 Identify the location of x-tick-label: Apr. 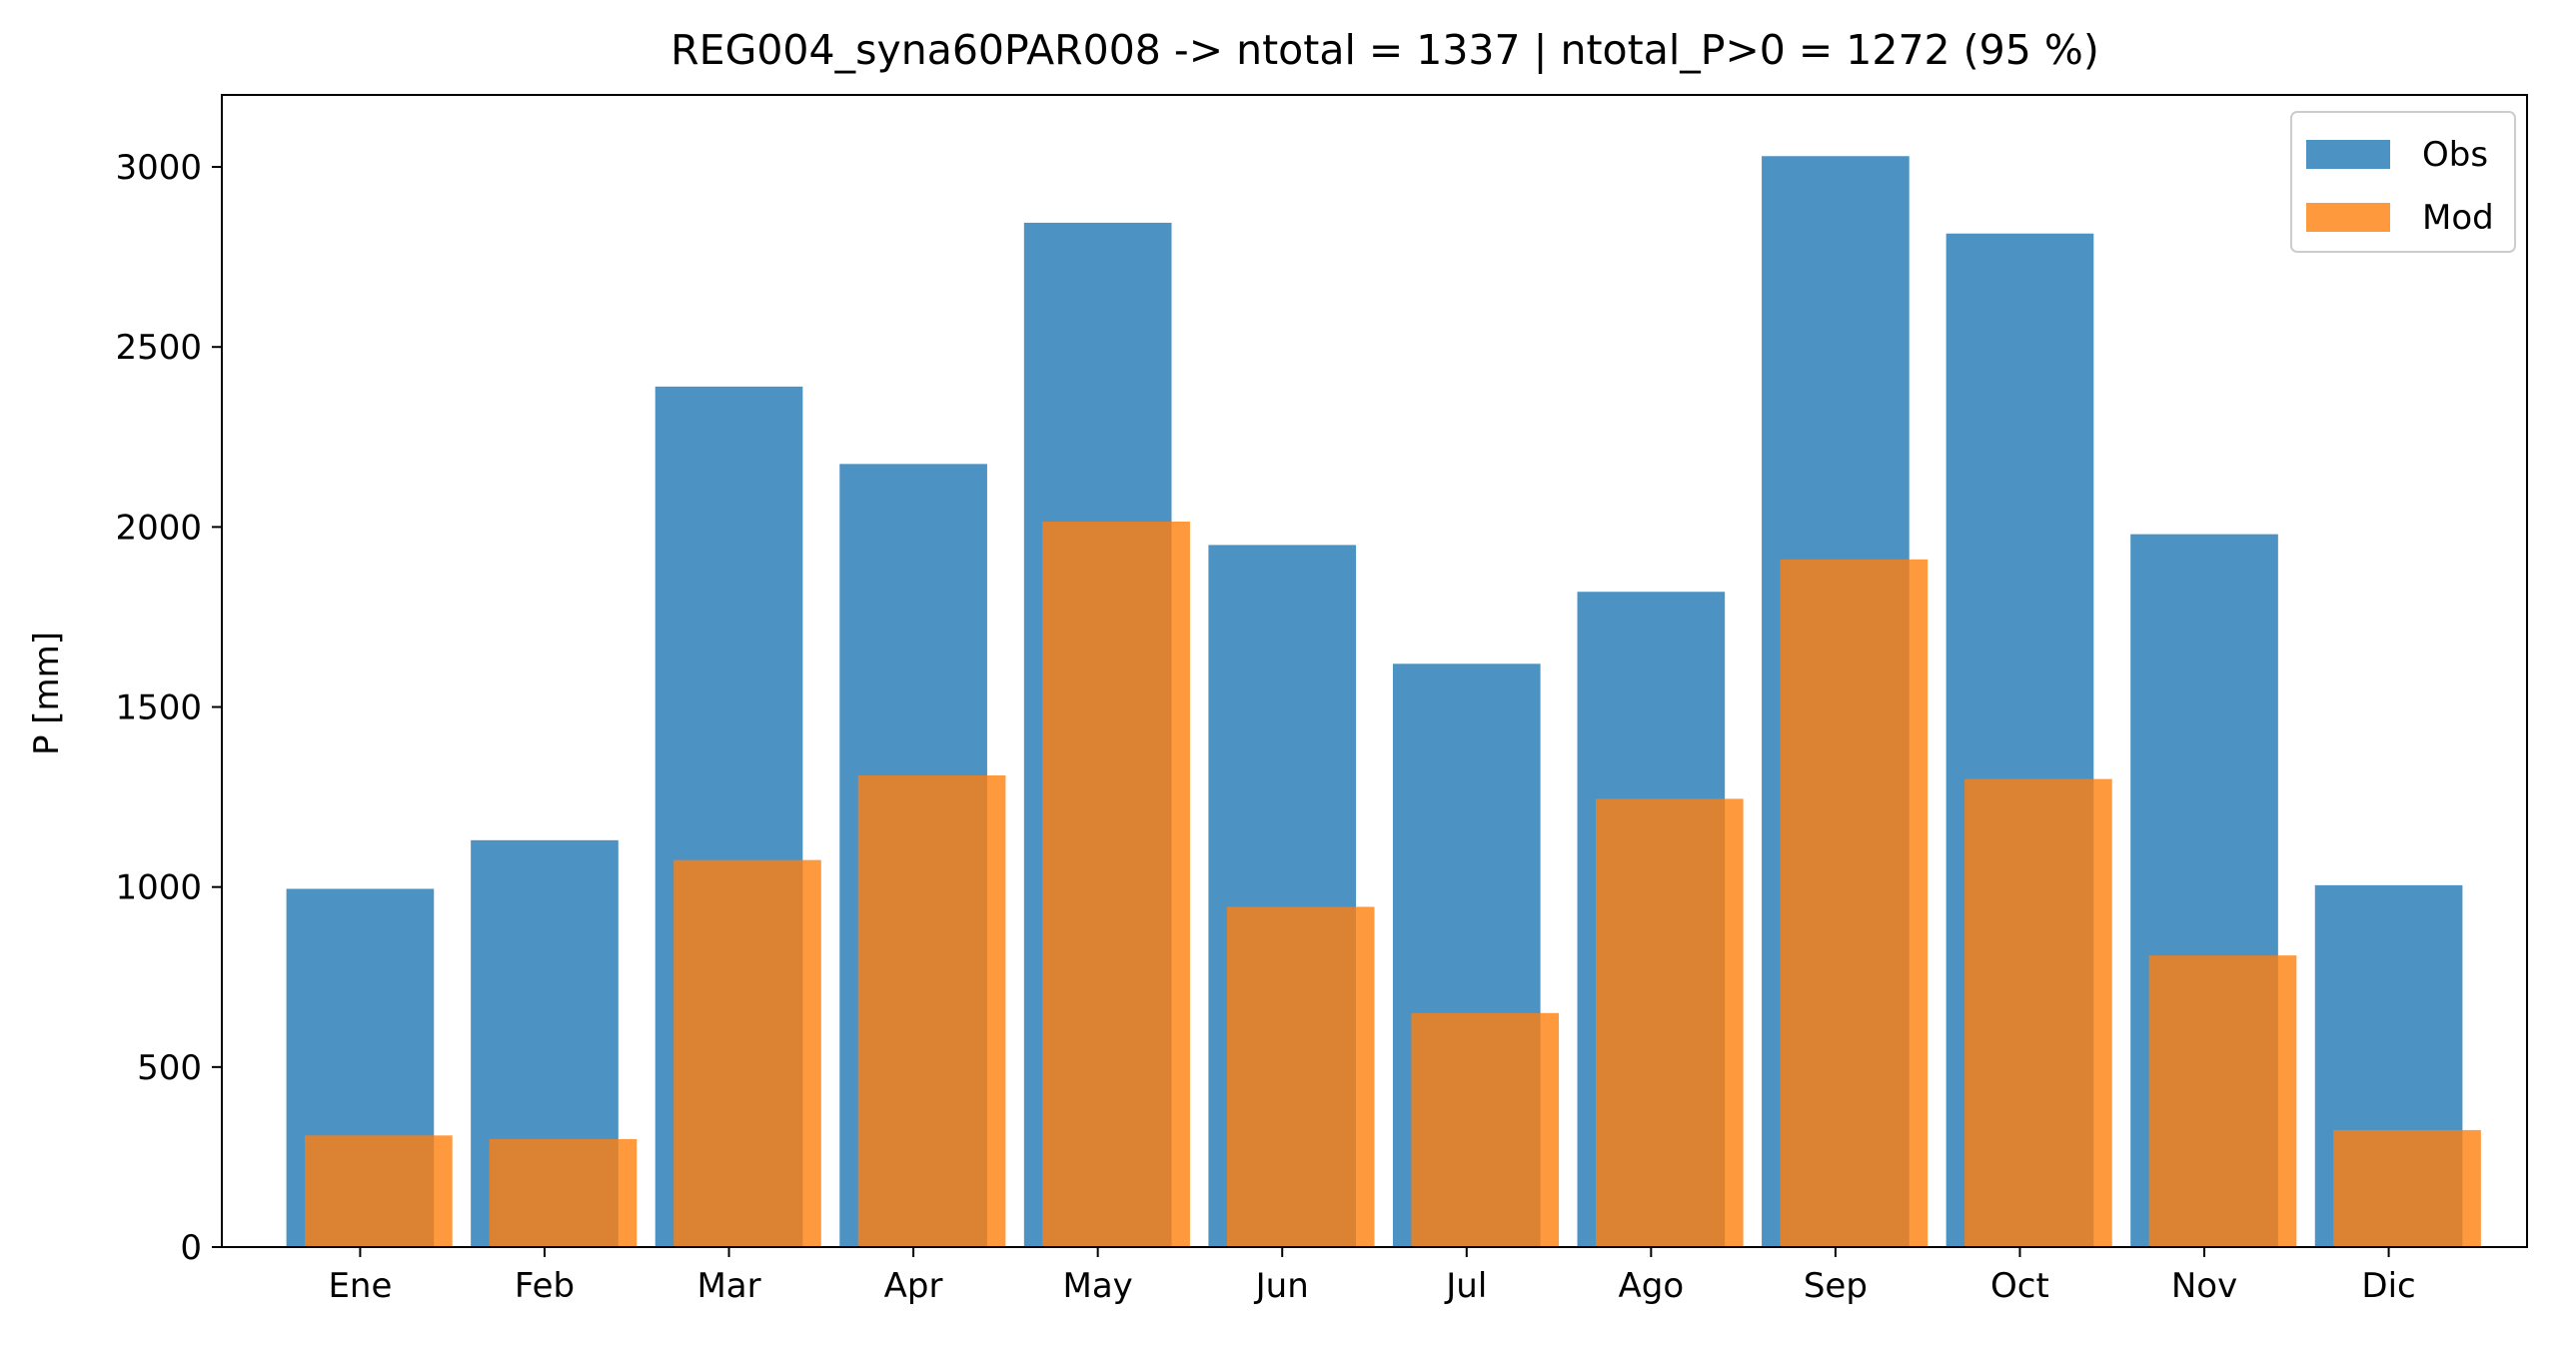
(913, 1286).